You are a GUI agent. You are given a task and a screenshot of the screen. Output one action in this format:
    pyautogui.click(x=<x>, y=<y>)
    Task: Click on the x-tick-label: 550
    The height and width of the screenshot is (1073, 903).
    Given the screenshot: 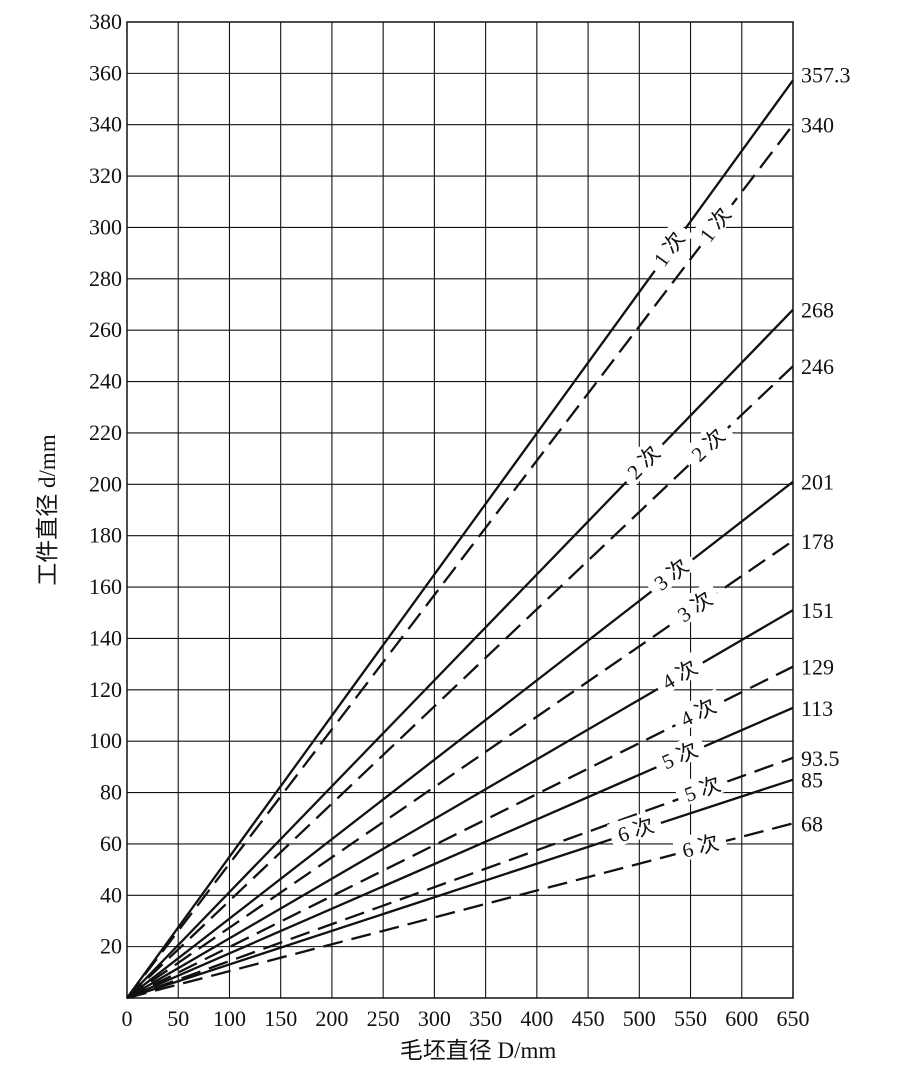 What is the action you would take?
    pyautogui.click(x=690, y=1018)
    